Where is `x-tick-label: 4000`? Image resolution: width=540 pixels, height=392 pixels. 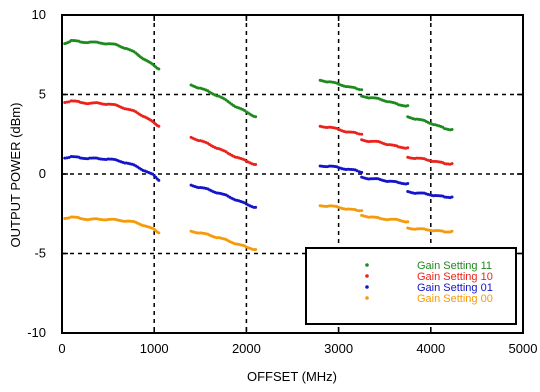 x-tick-label: 4000 is located at coordinates (430, 348).